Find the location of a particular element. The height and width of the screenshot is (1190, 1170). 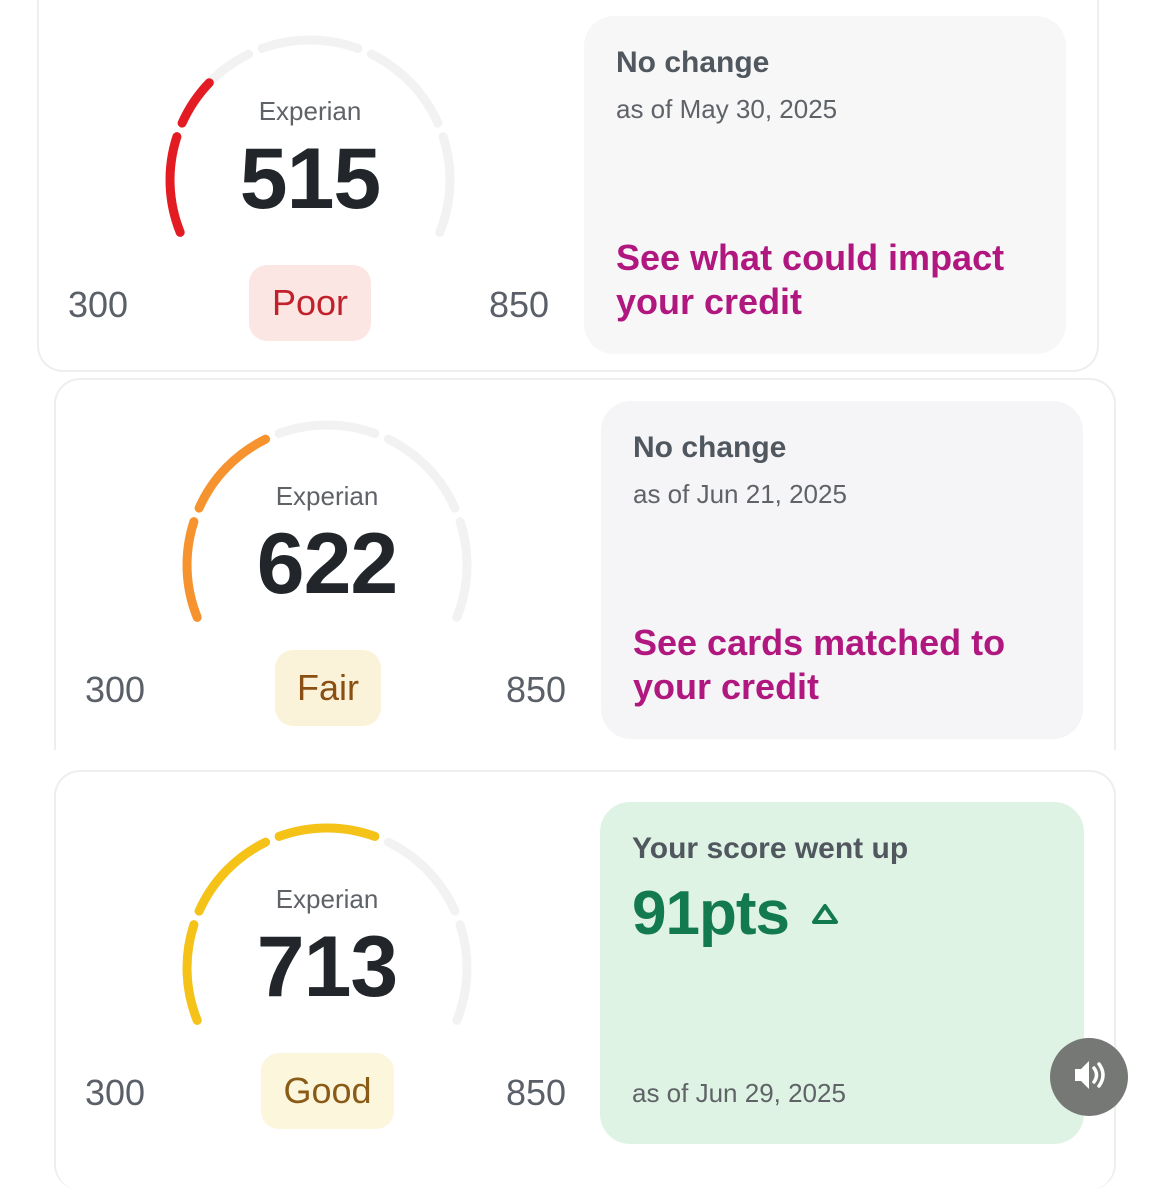

impact-credit-link: See what could impact your credit is located at coordinates (810, 279).